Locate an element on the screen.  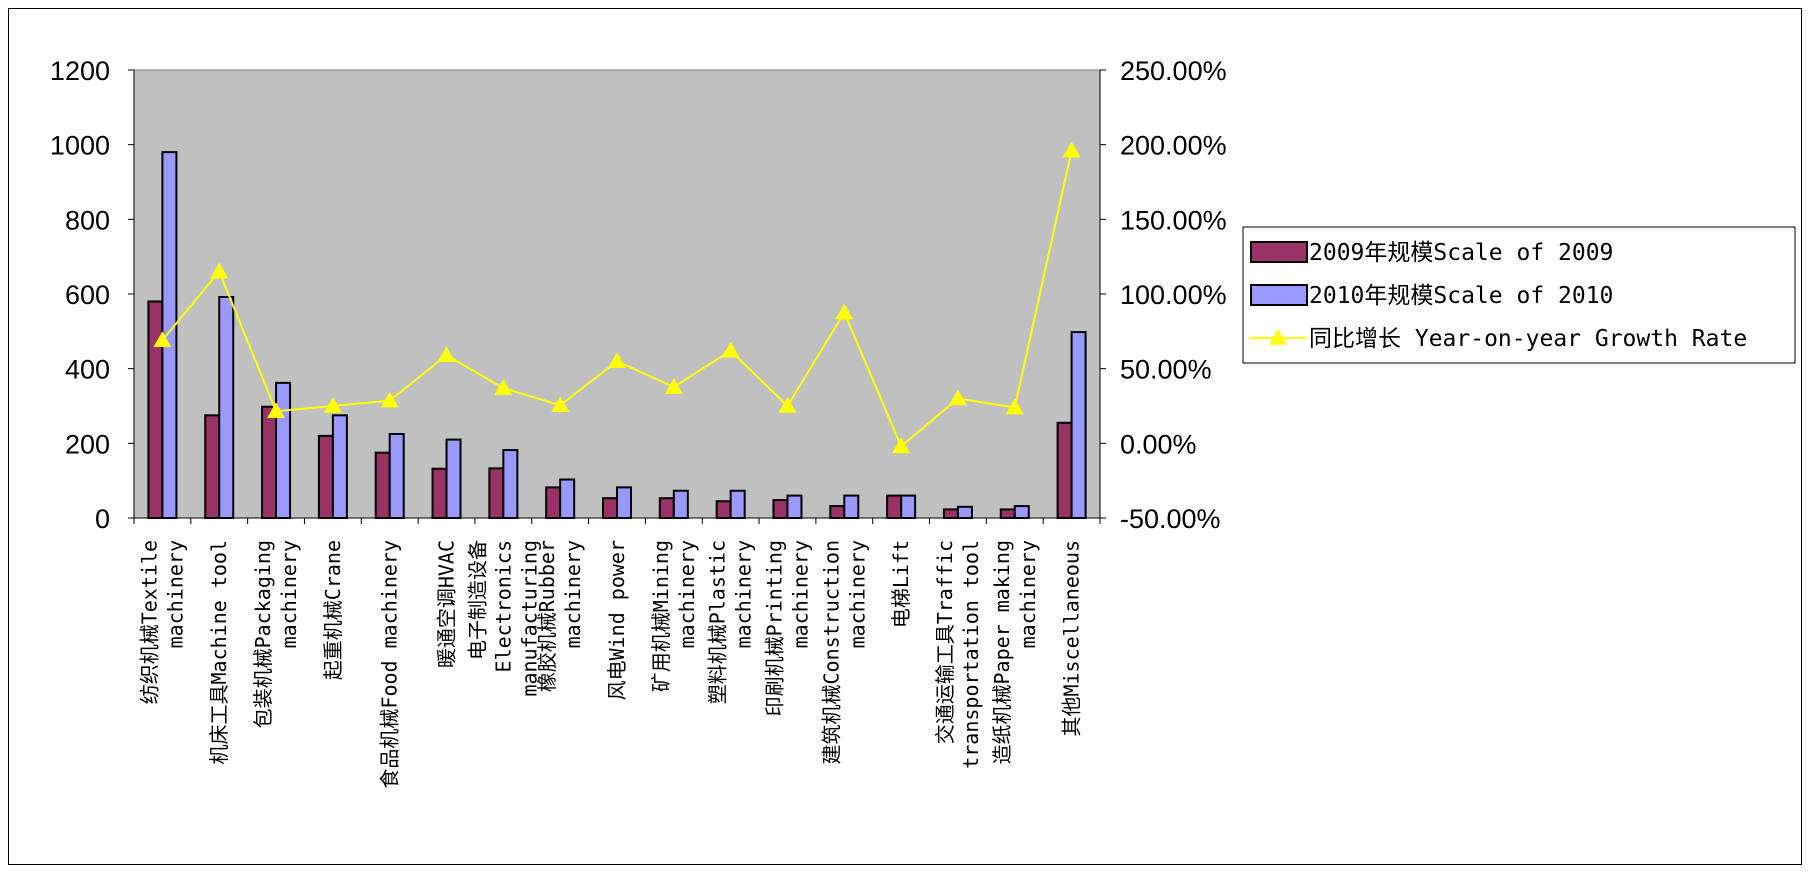
right-tick-label: 50.00% is located at coordinates (1166, 370).